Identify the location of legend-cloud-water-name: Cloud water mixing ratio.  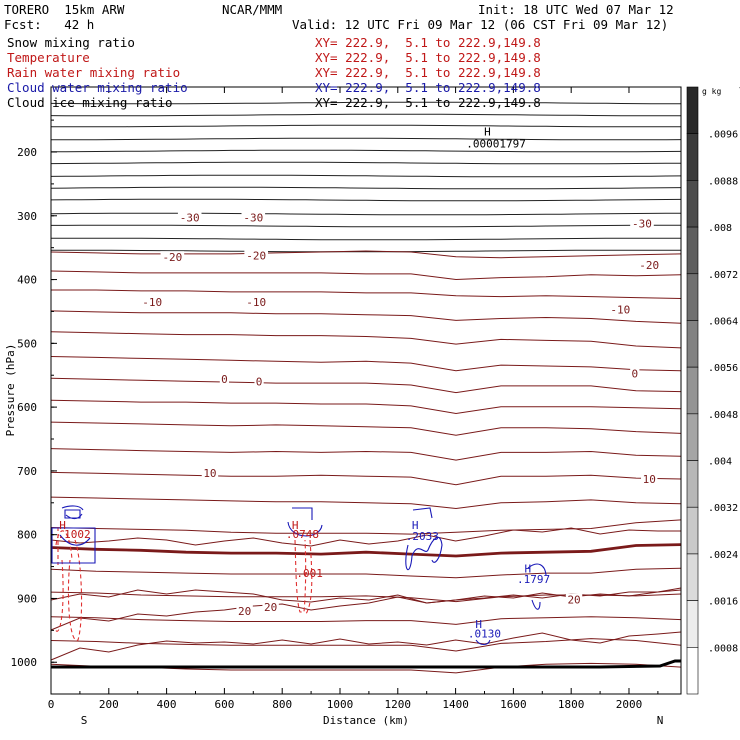
(97, 87).